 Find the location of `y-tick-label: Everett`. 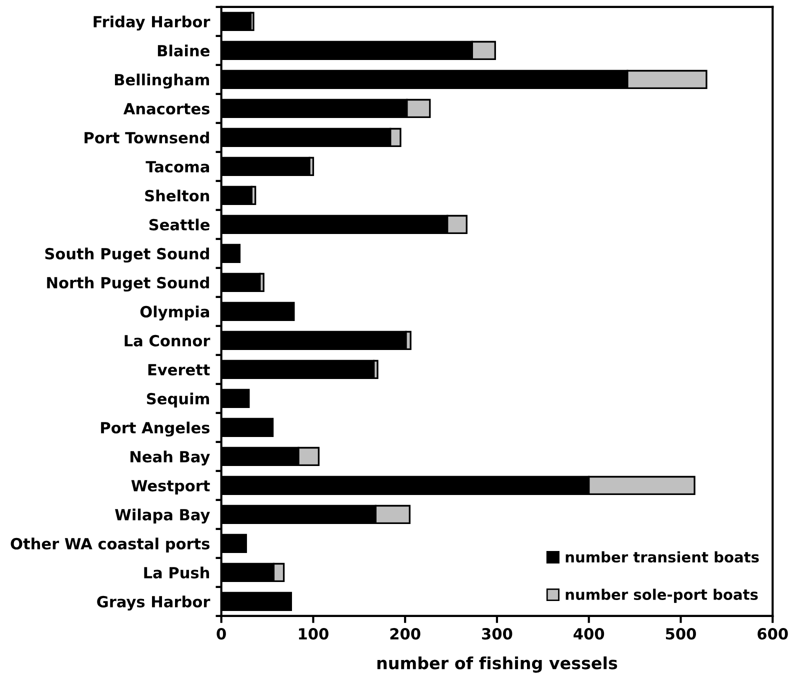

y-tick-label: Everett is located at coordinates (179, 370).